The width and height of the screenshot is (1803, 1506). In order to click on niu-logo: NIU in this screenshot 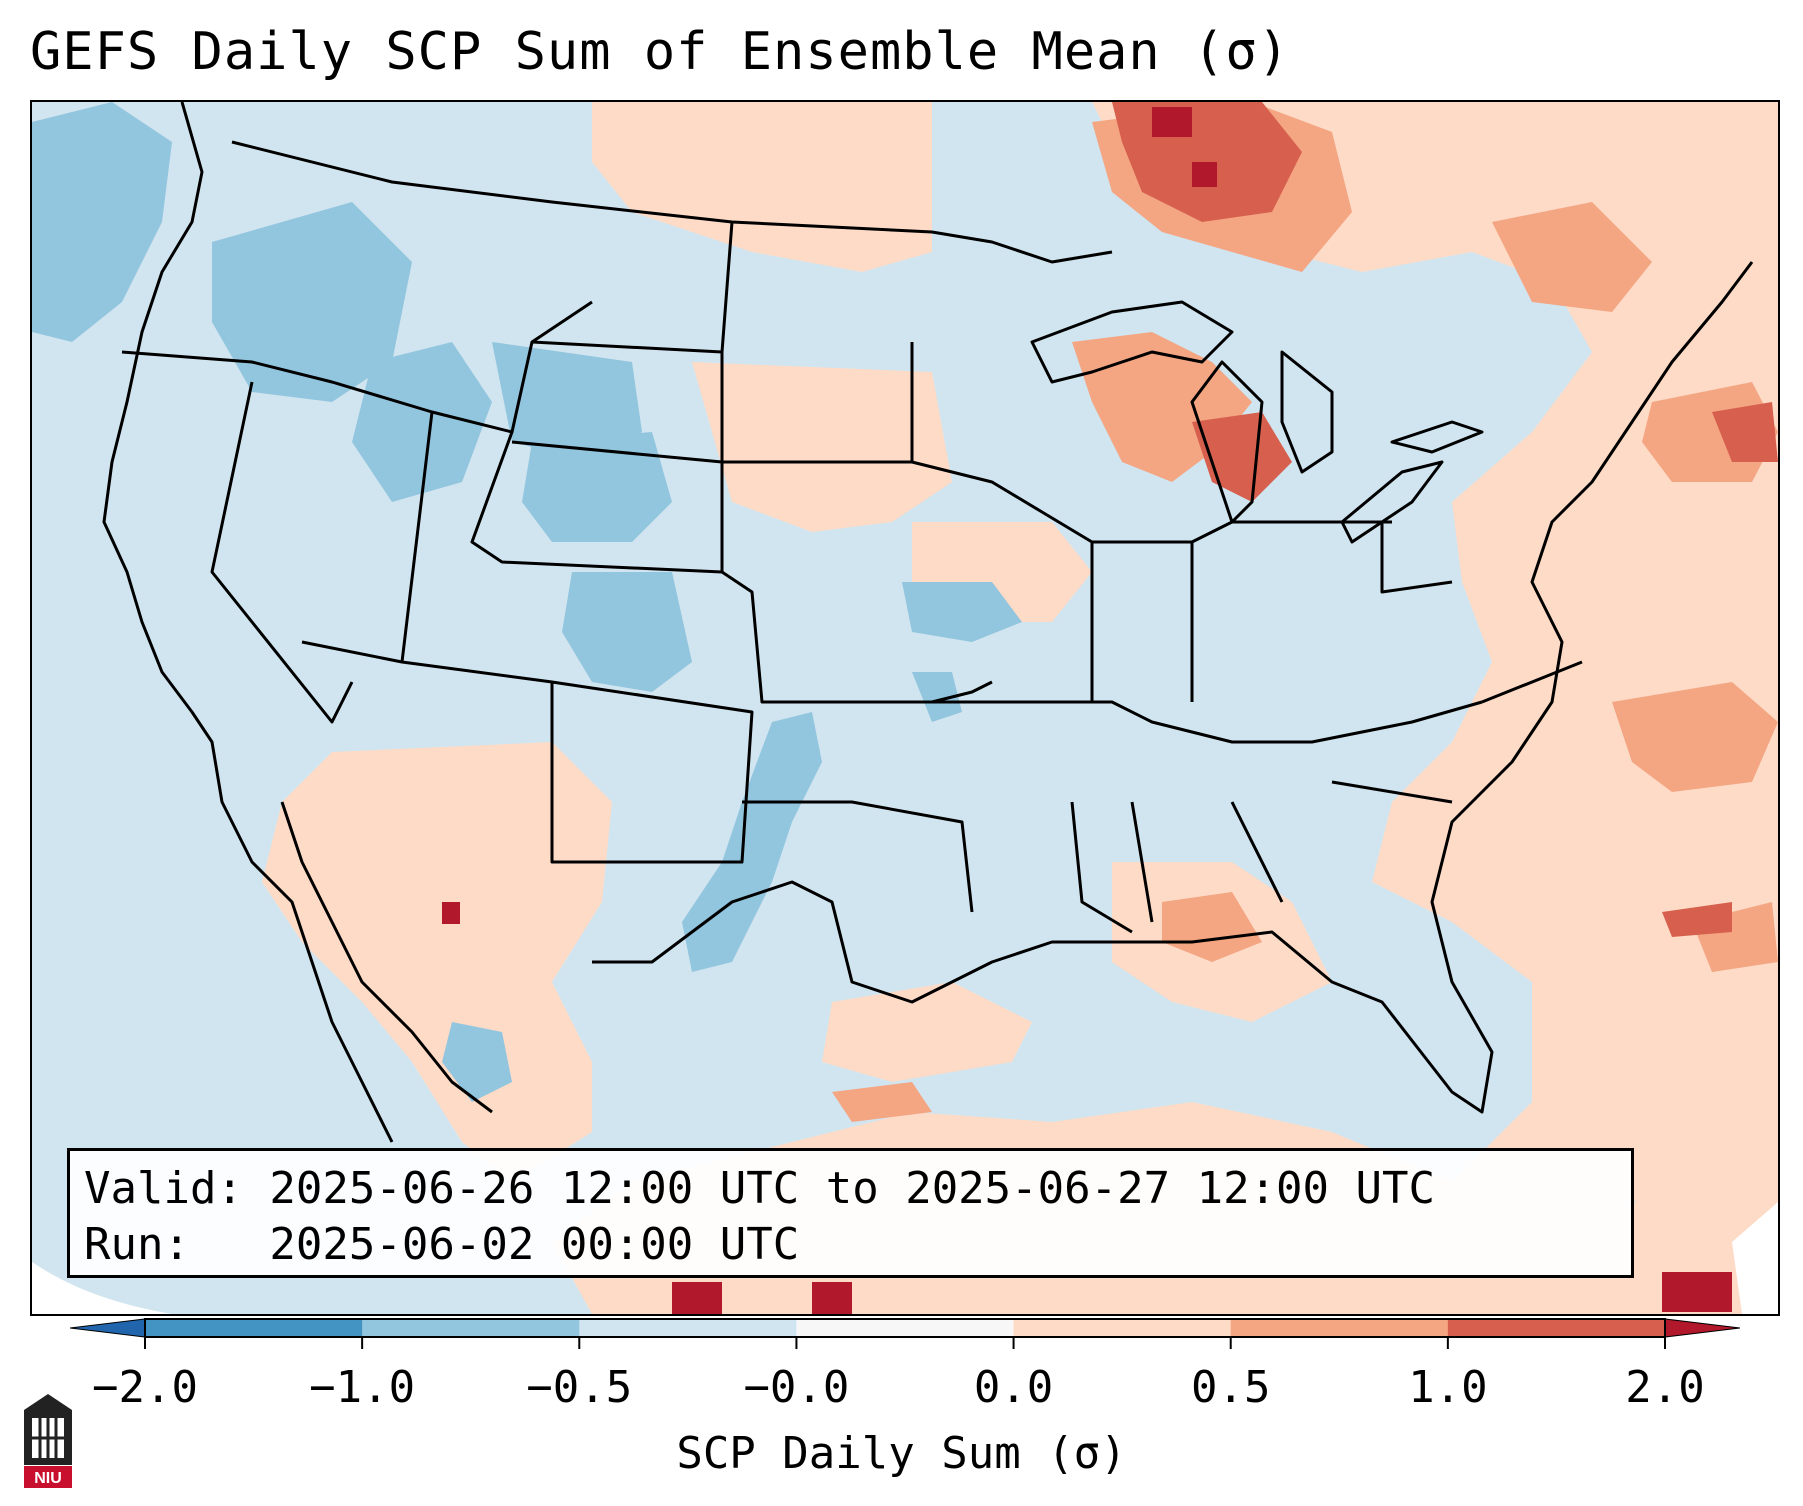, I will do `click(48, 1441)`.